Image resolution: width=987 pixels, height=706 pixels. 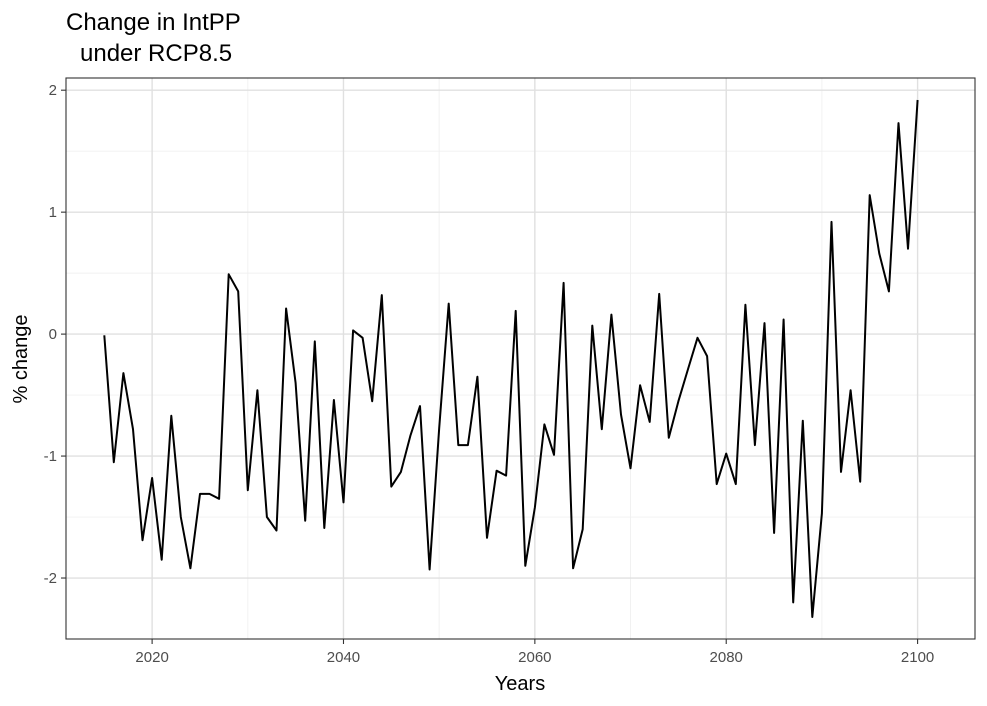 I want to click on x-axis: 2020 2040 2060 2080 2100, so click(x=534, y=652).